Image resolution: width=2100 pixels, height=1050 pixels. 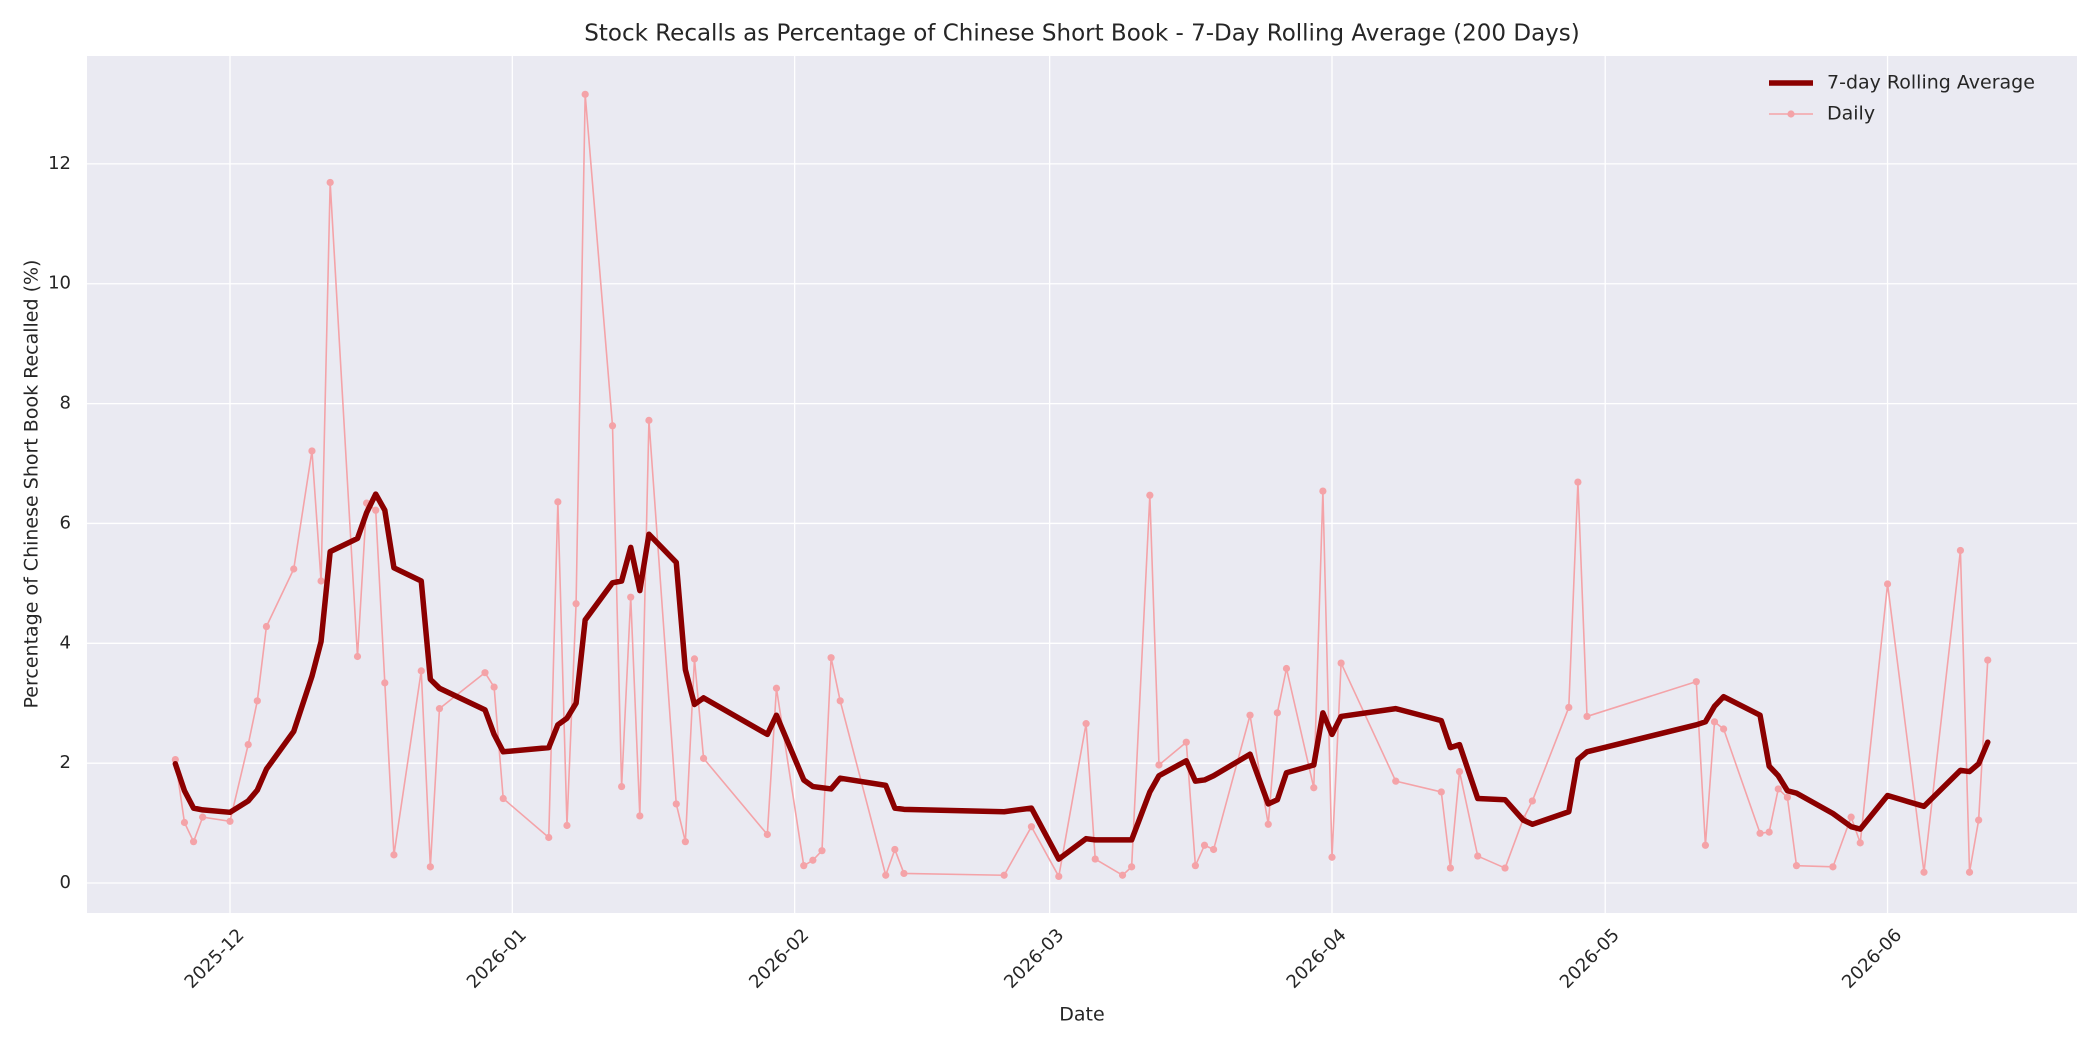 I want to click on x-tick-label: 2026-02, so click(x=779, y=959).